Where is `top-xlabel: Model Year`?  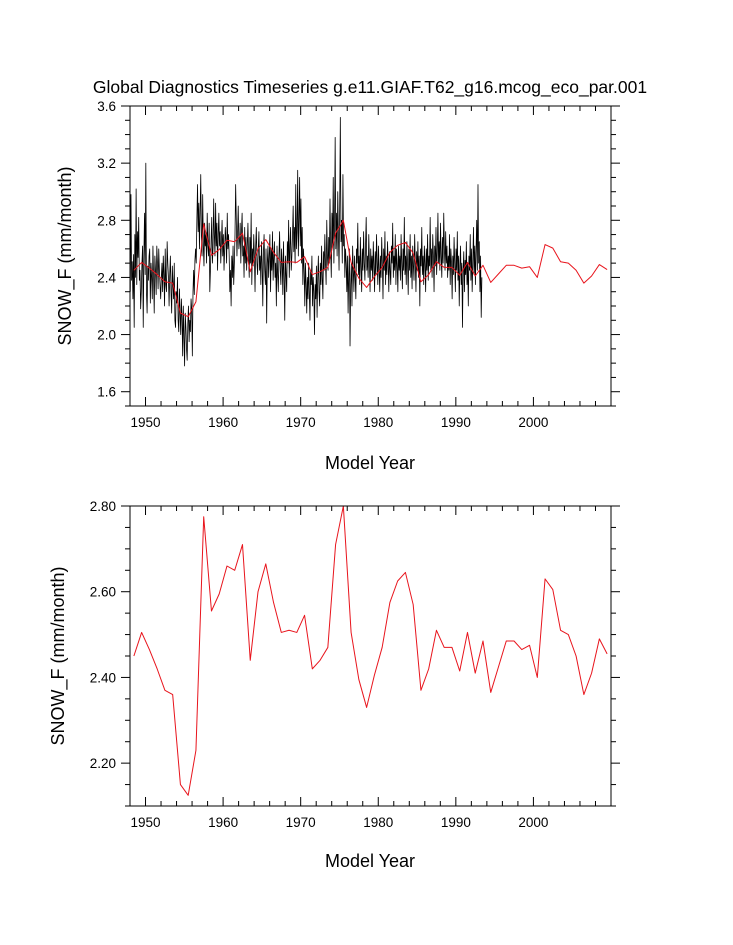 top-xlabel: Model Year is located at coordinates (370, 463).